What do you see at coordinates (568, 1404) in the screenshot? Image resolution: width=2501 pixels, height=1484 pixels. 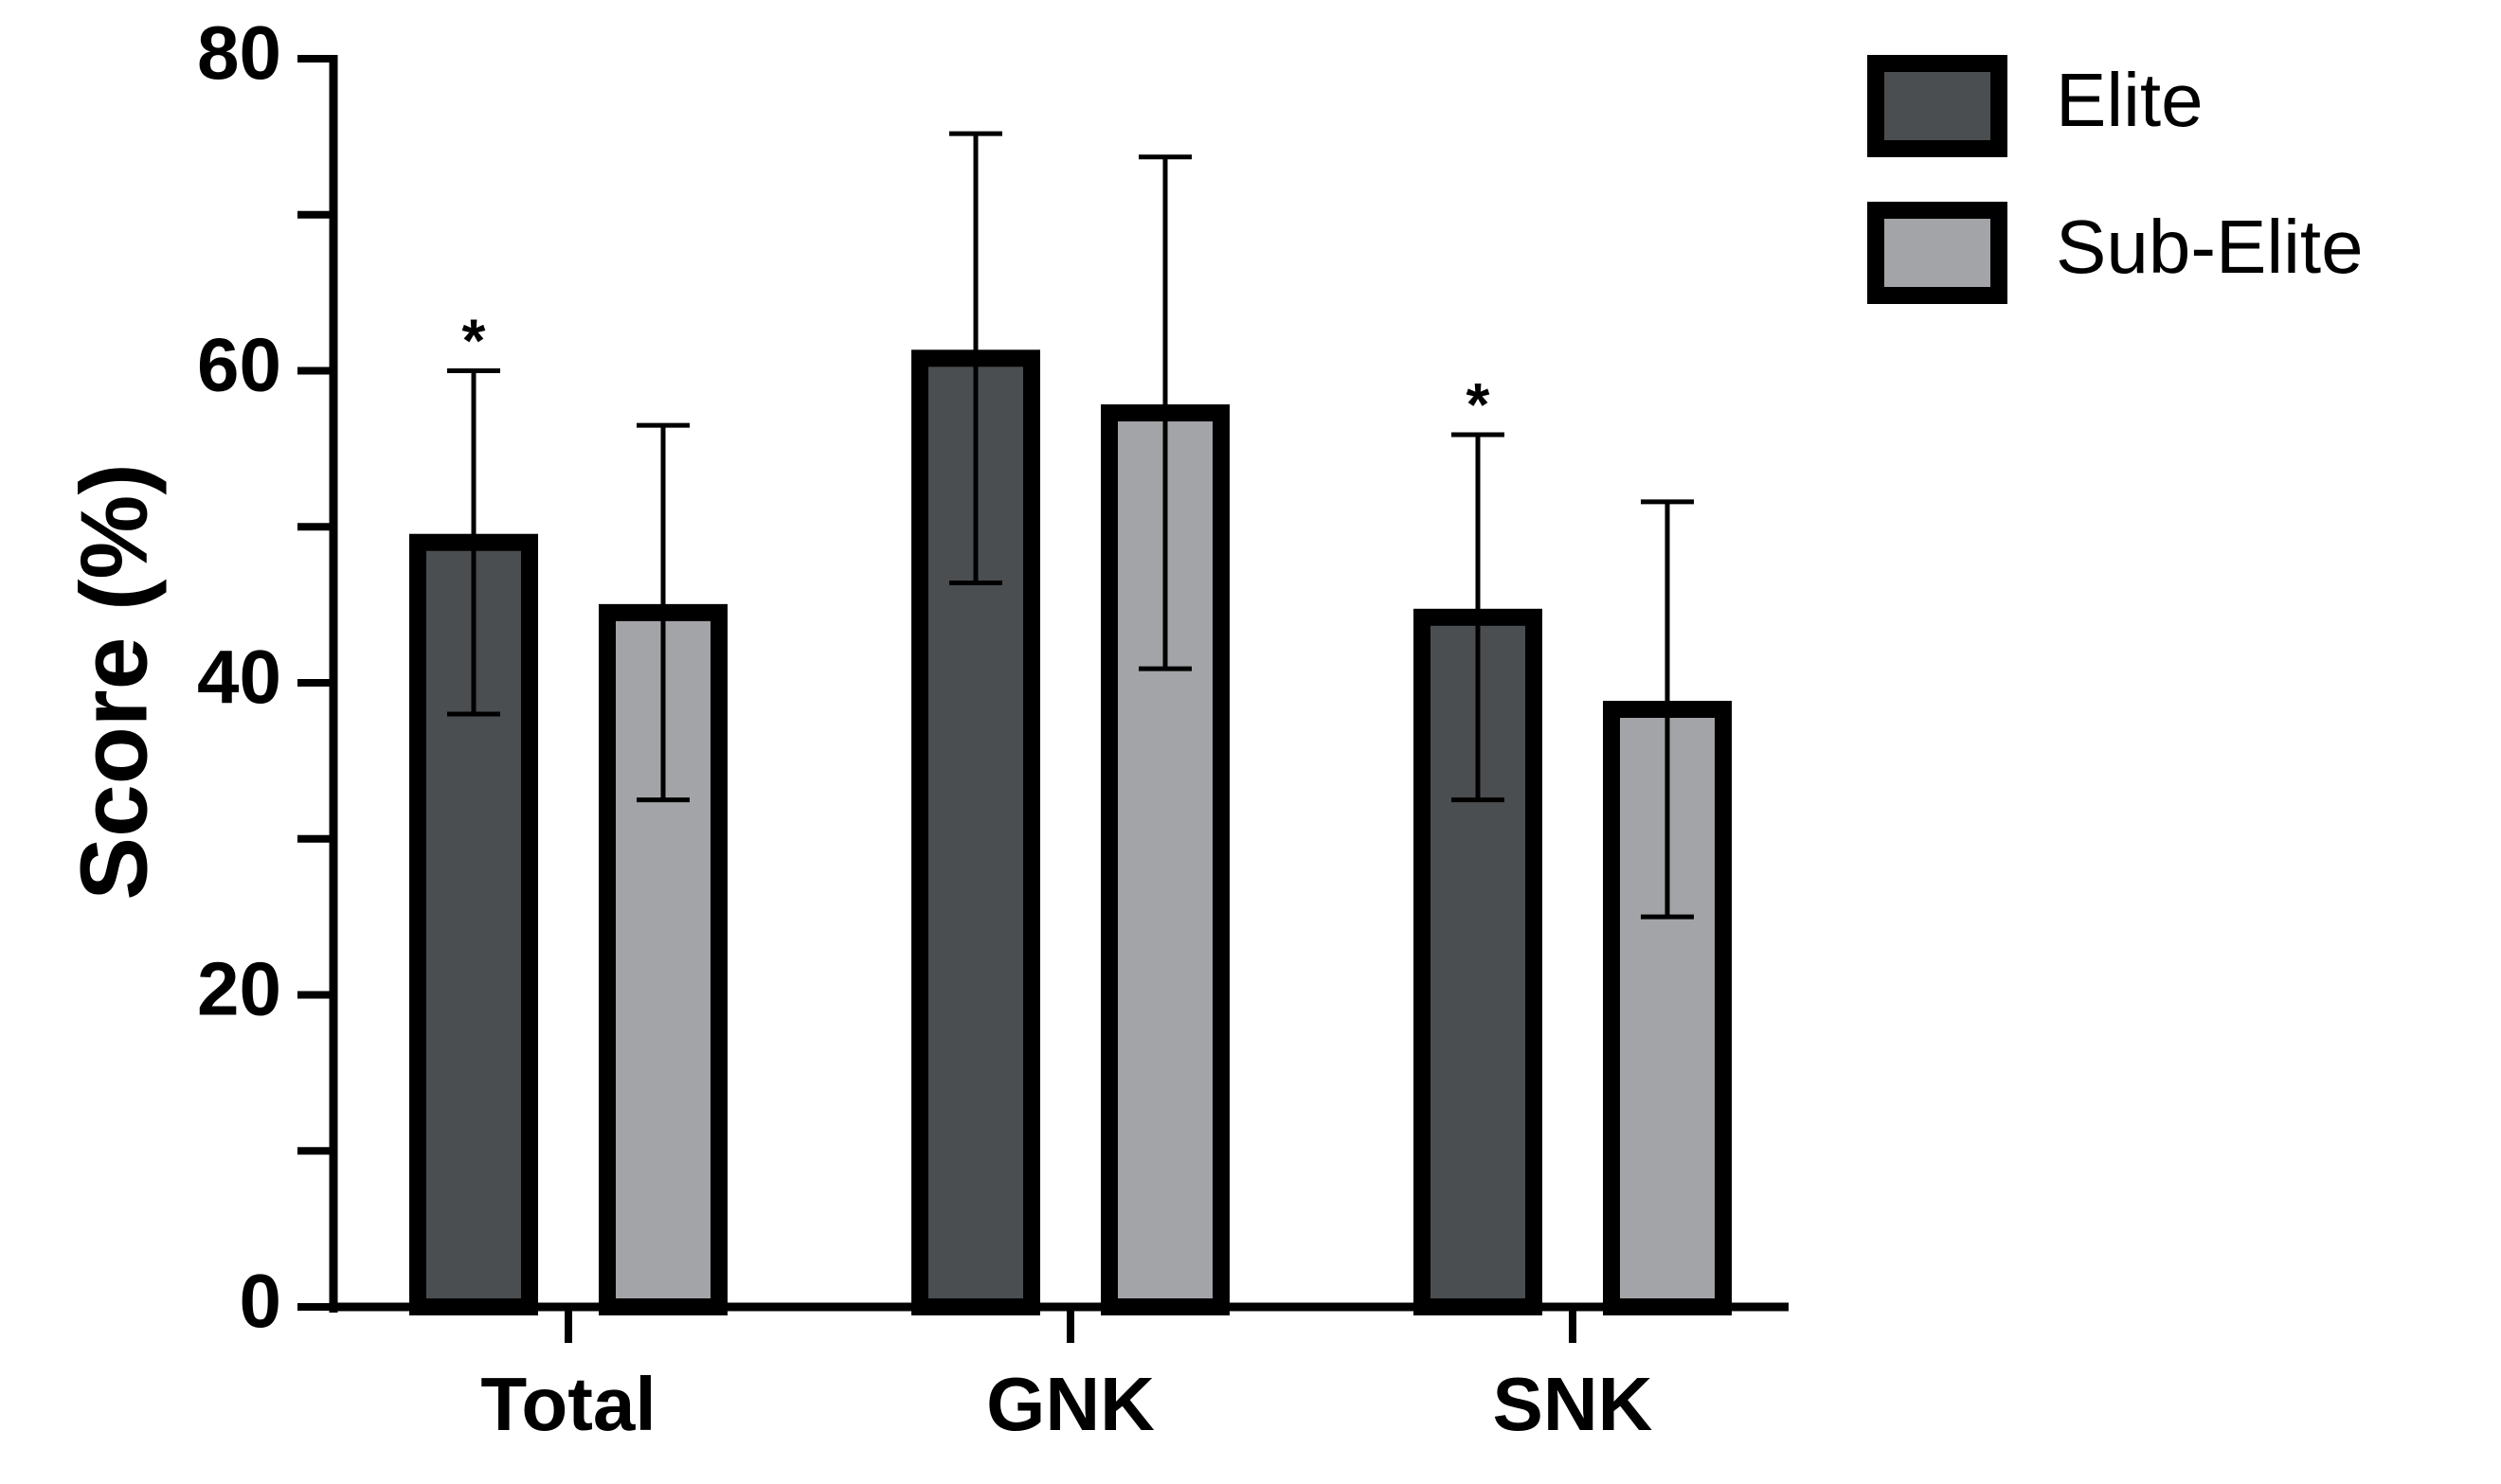 I see `x-category-label: Total` at bounding box center [568, 1404].